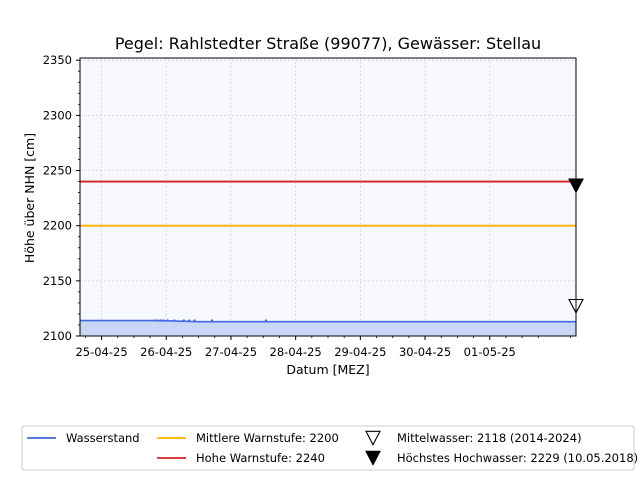  I want to click on x-tick-label: 27-04-25, so click(231, 352).